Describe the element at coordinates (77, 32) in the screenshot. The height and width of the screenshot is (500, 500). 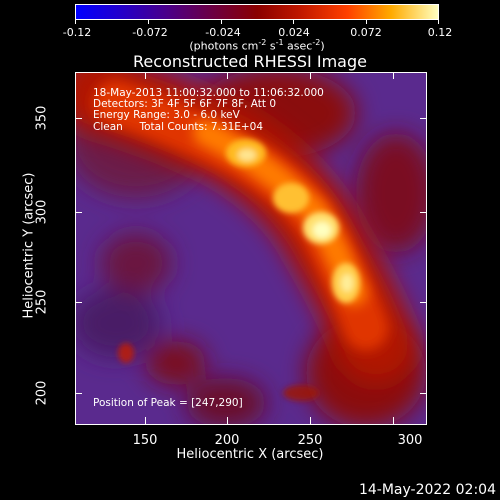
I see `colorbar-tick-label: -0.12` at that location.